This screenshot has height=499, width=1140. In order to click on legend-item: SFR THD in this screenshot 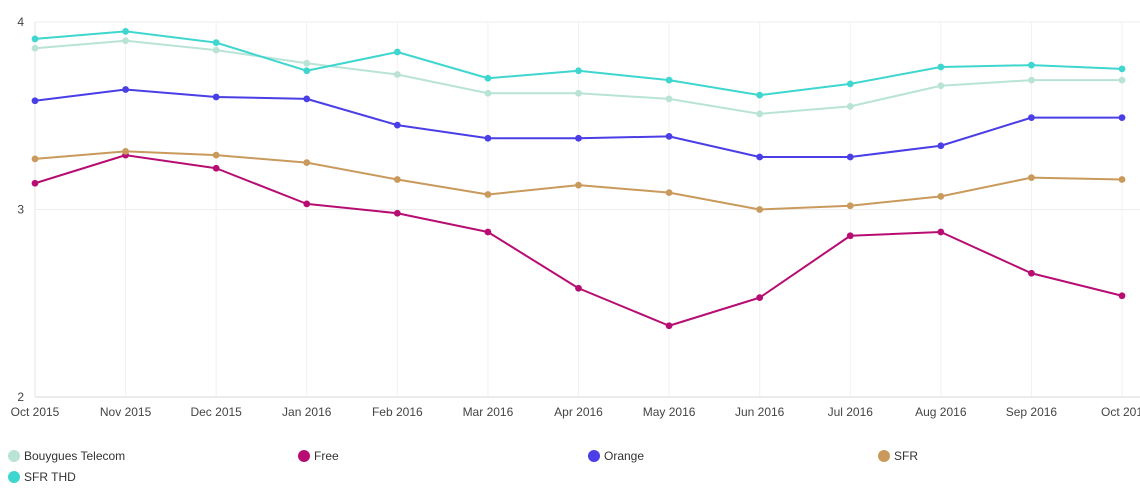, I will do `click(153, 476)`.